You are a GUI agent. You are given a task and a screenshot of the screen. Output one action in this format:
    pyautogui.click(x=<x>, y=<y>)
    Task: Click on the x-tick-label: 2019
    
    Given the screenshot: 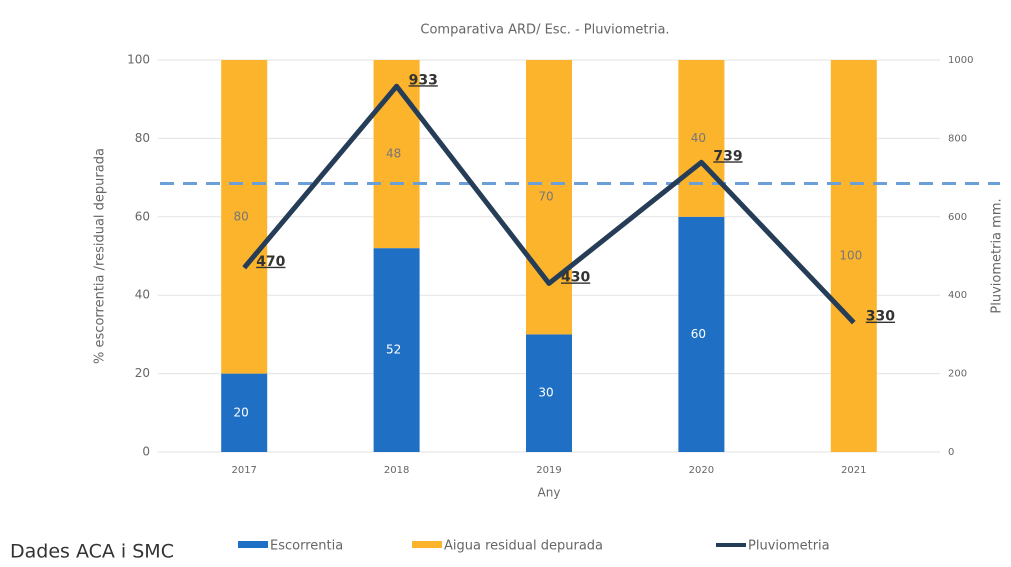 What is the action you would take?
    pyautogui.click(x=548, y=470)
    